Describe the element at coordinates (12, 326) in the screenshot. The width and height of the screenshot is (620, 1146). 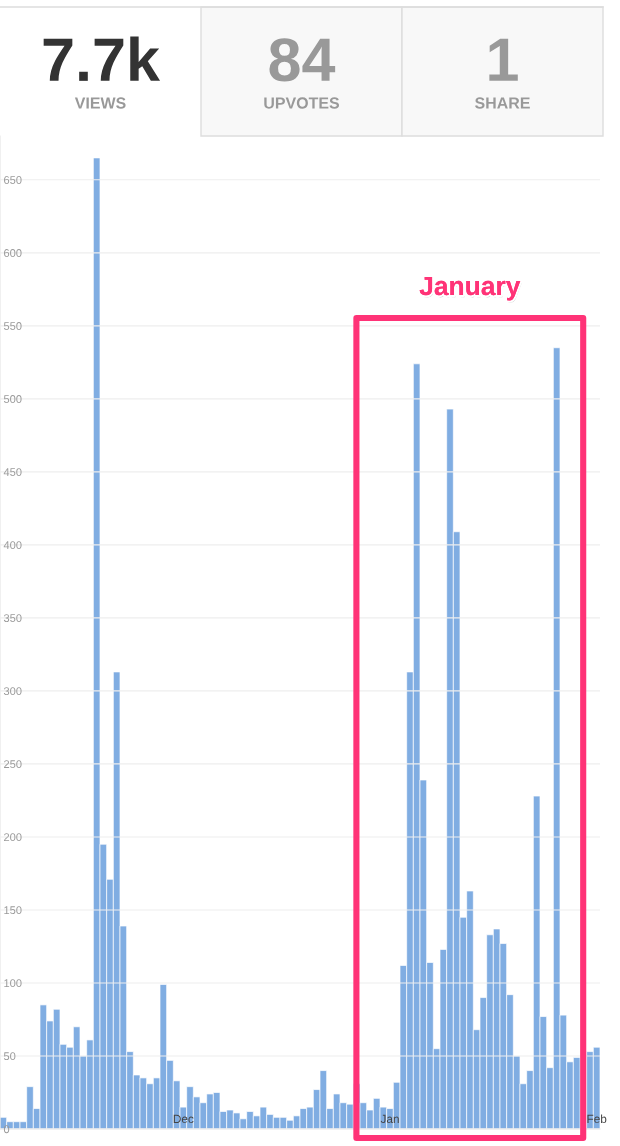
I see `y-tick-label: 550` at that location.